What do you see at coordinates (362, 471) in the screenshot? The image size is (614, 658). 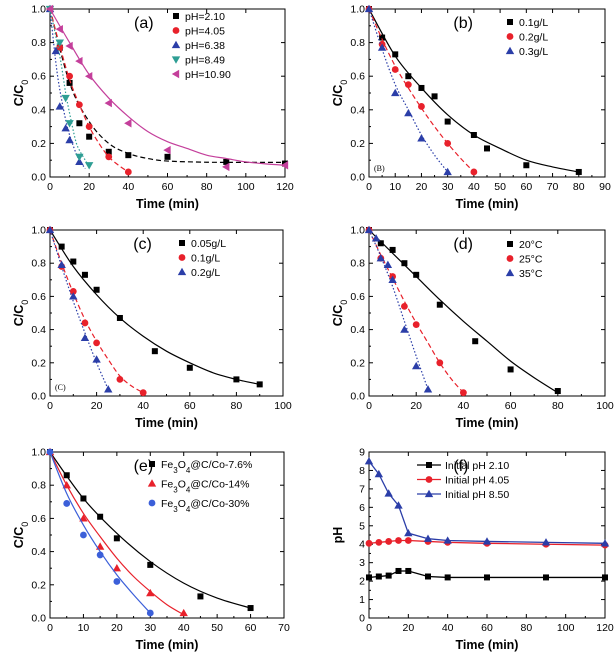 I see `y-tick-label: 8` at bounding box center [362, 471].